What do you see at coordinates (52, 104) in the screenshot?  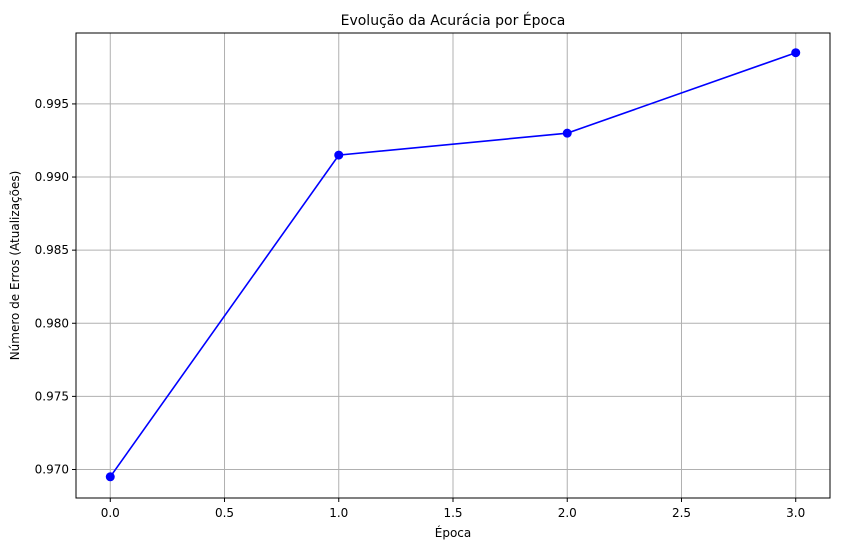 I see `y-tick-label: 0.995` at bounding box center [52, 104].